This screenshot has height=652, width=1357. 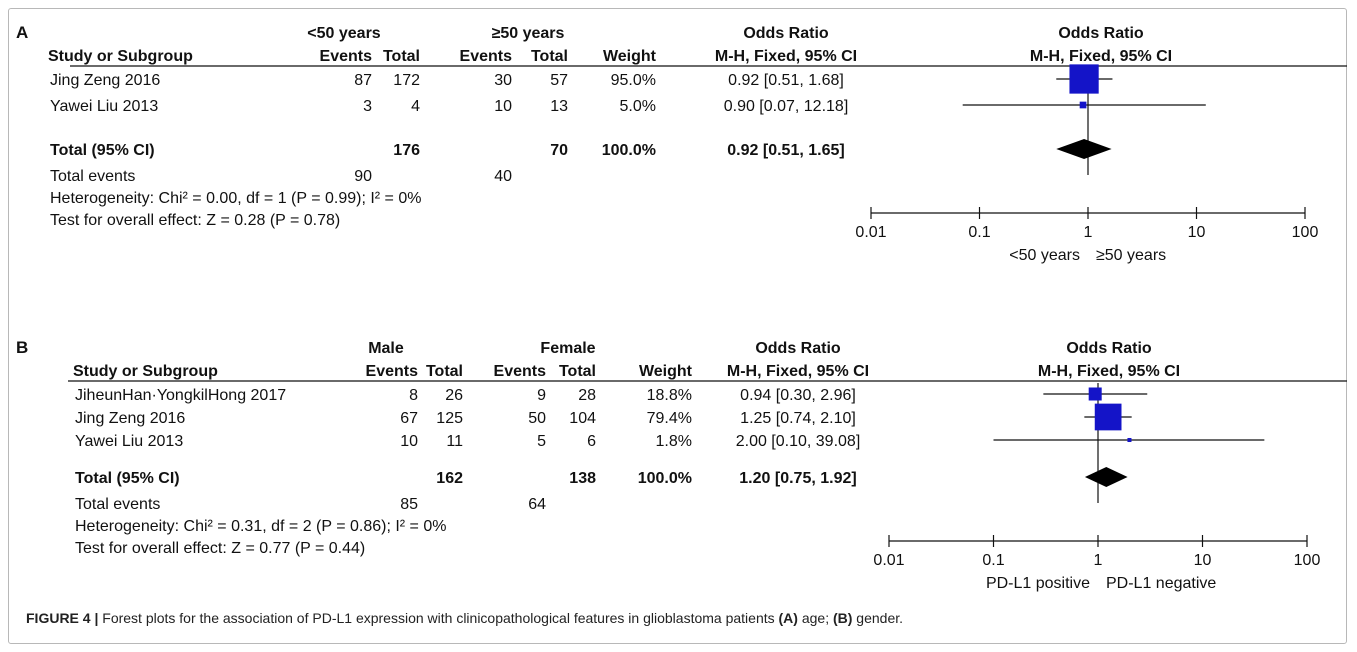 I want to click on odds-ratio-ci-value: 0.92 [0.51, 1.68], so click(x=786, y=80).